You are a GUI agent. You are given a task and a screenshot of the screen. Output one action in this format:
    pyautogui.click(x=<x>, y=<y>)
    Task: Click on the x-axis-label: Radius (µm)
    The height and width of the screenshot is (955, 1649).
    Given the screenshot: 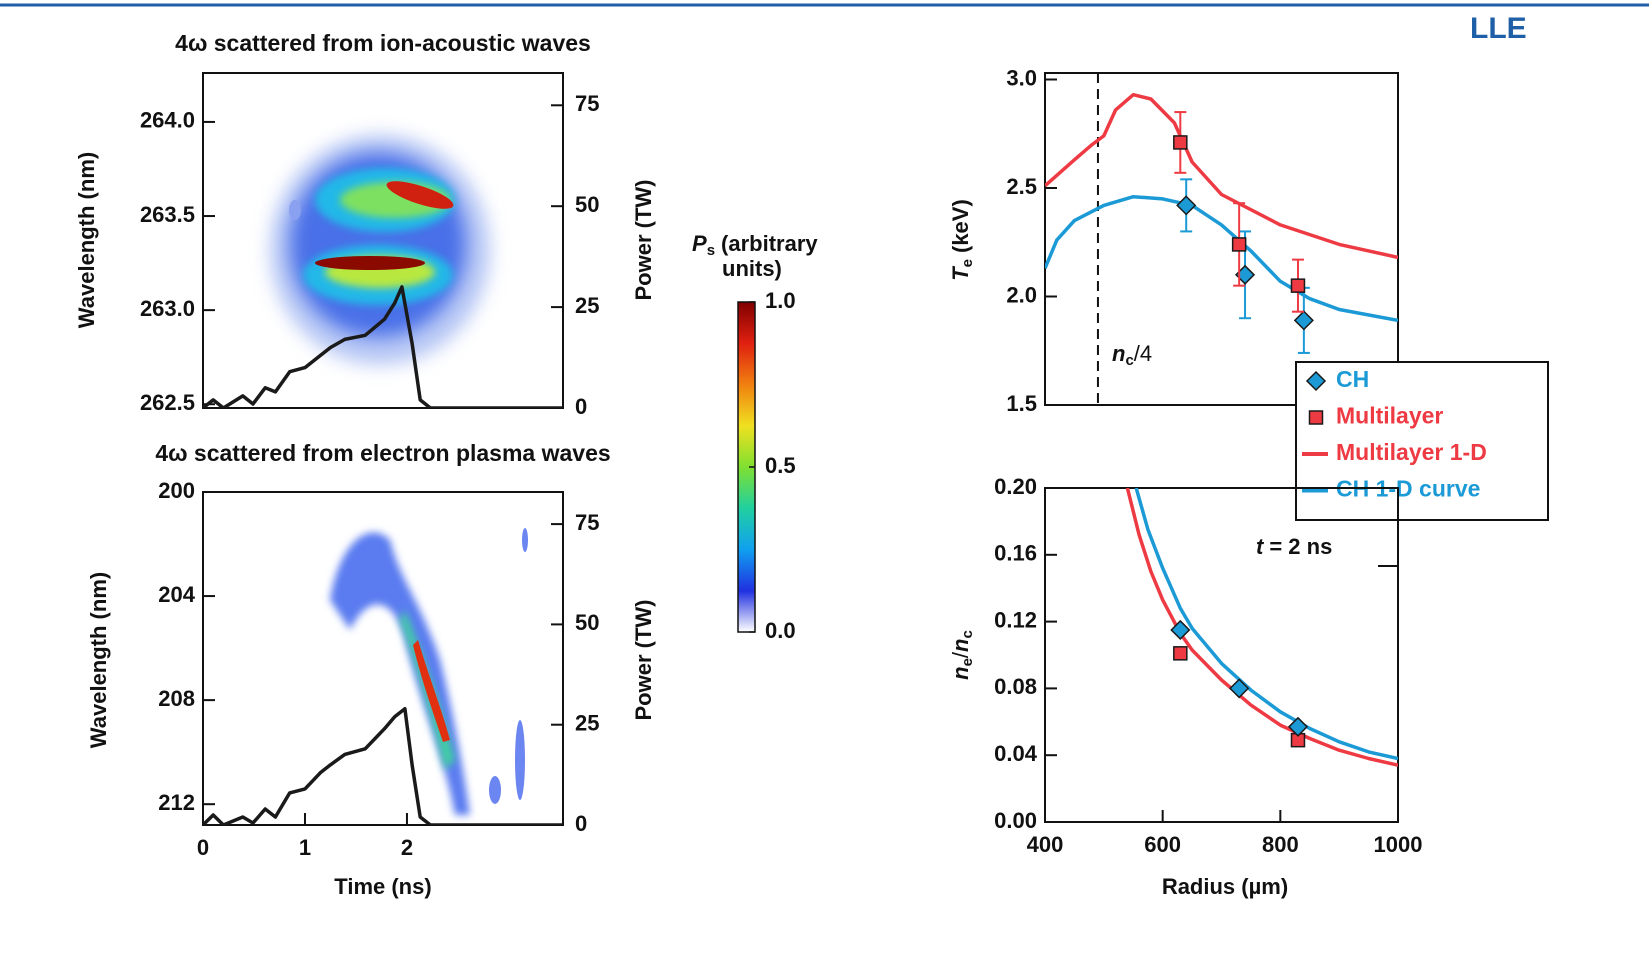 What is the action you would take?
    pyautogui.click(x=1225, y=886)
    